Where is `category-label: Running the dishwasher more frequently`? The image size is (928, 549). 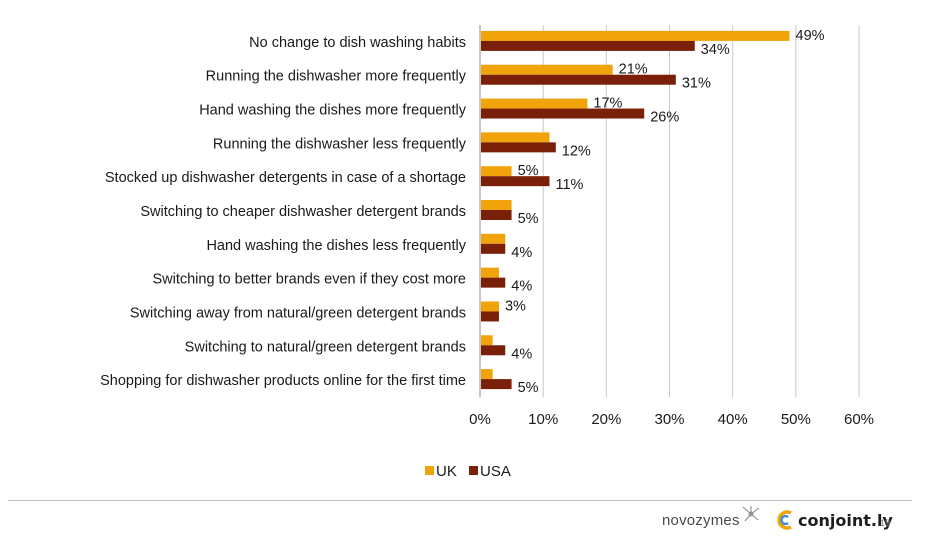 category-label: Running the dishwasher more frequently is located at coordinates (336, 77).